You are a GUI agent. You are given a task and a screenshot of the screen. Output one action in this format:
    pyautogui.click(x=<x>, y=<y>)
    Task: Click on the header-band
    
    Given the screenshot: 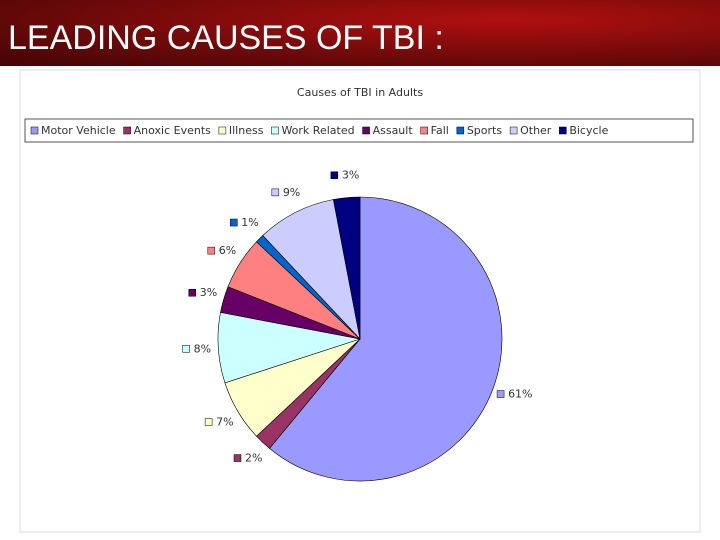 What is the action you would take?
    pyautogui.click(x=360, y=33)
    